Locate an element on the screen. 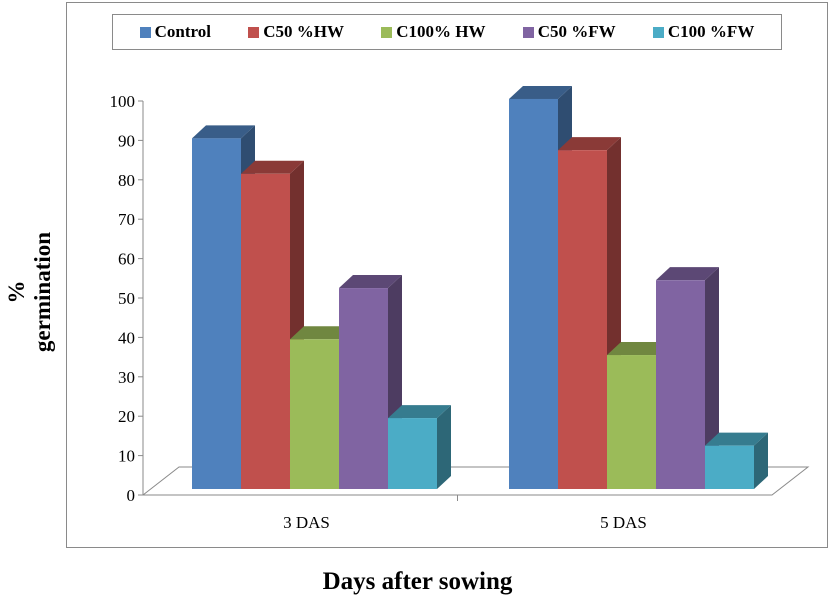 This screenshot has height=606, width=835. y-tick-label: 70 is located at coordinates (126, 219).